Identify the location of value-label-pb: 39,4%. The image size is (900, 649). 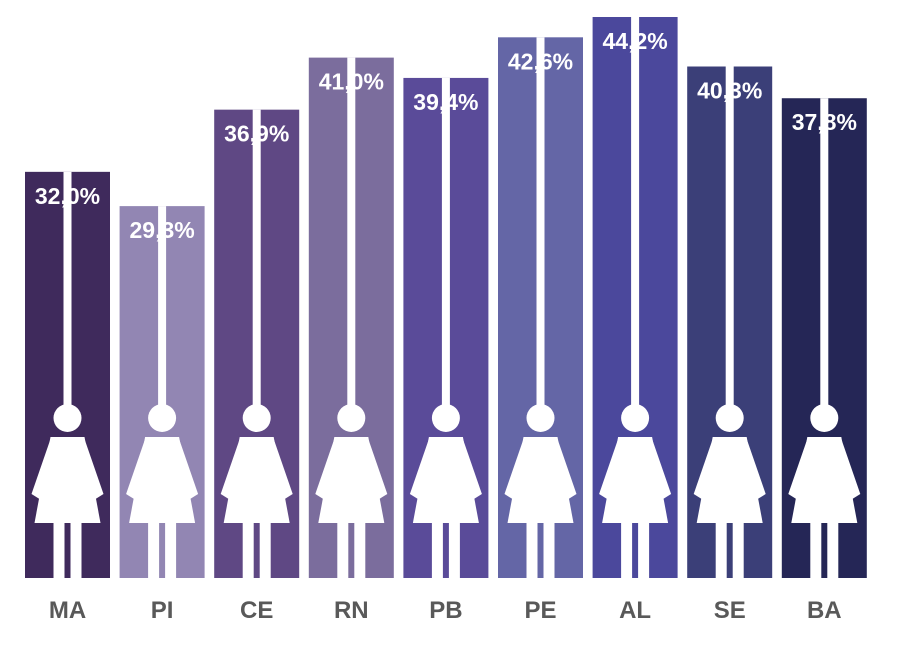
(445, 102).